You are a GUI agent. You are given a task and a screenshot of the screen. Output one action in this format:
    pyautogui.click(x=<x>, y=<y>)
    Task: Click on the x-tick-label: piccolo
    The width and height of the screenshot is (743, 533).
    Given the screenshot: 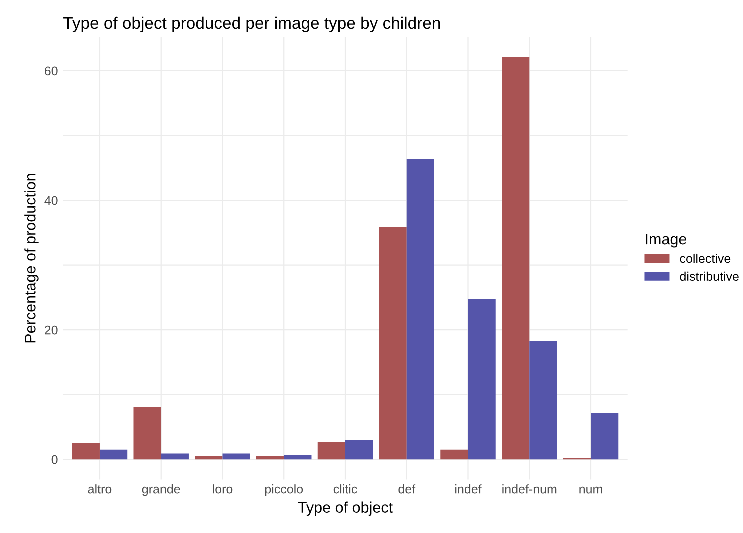 What is the action you would take?
    pyautogui.click(x=284, y=490)
    